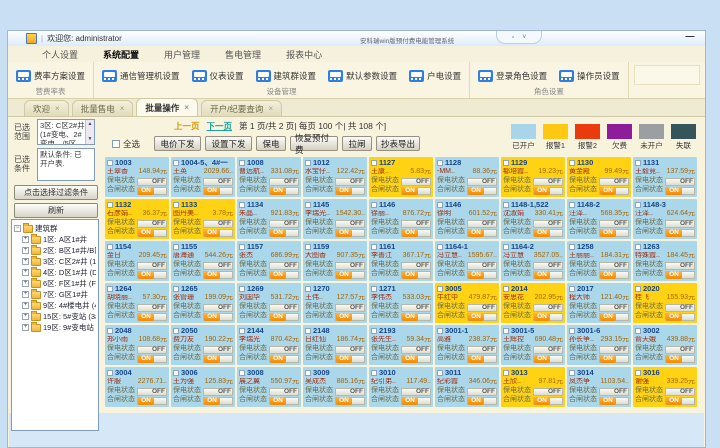 The width and height of the screenshot is (720, 448). I want to click on meter-card: 1271 李伟杰 533.03元 保电状态 OFF 合闸状态, so click(401, 303).